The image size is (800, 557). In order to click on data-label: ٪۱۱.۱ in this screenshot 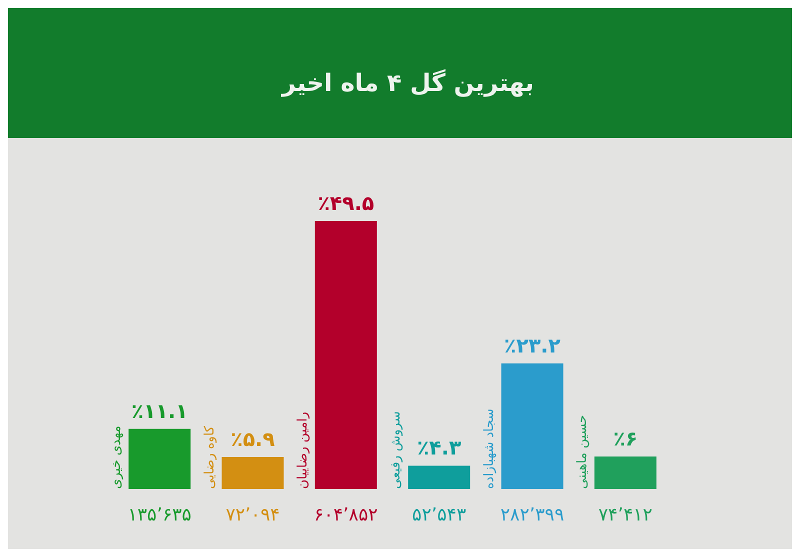, I will do `click(159, 410)`.